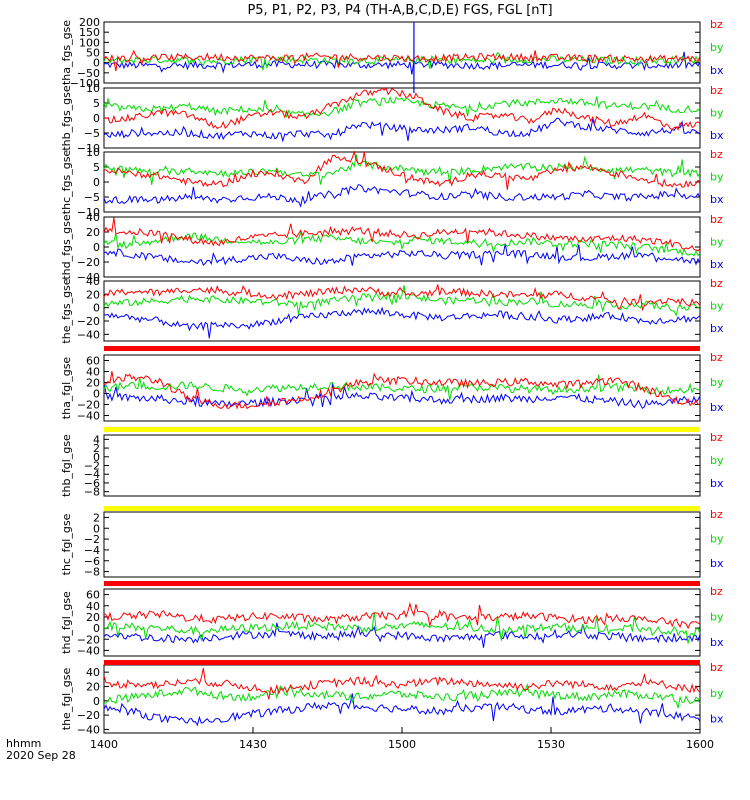  I want to click on x-tick-label: 1500, so click(402, 744).